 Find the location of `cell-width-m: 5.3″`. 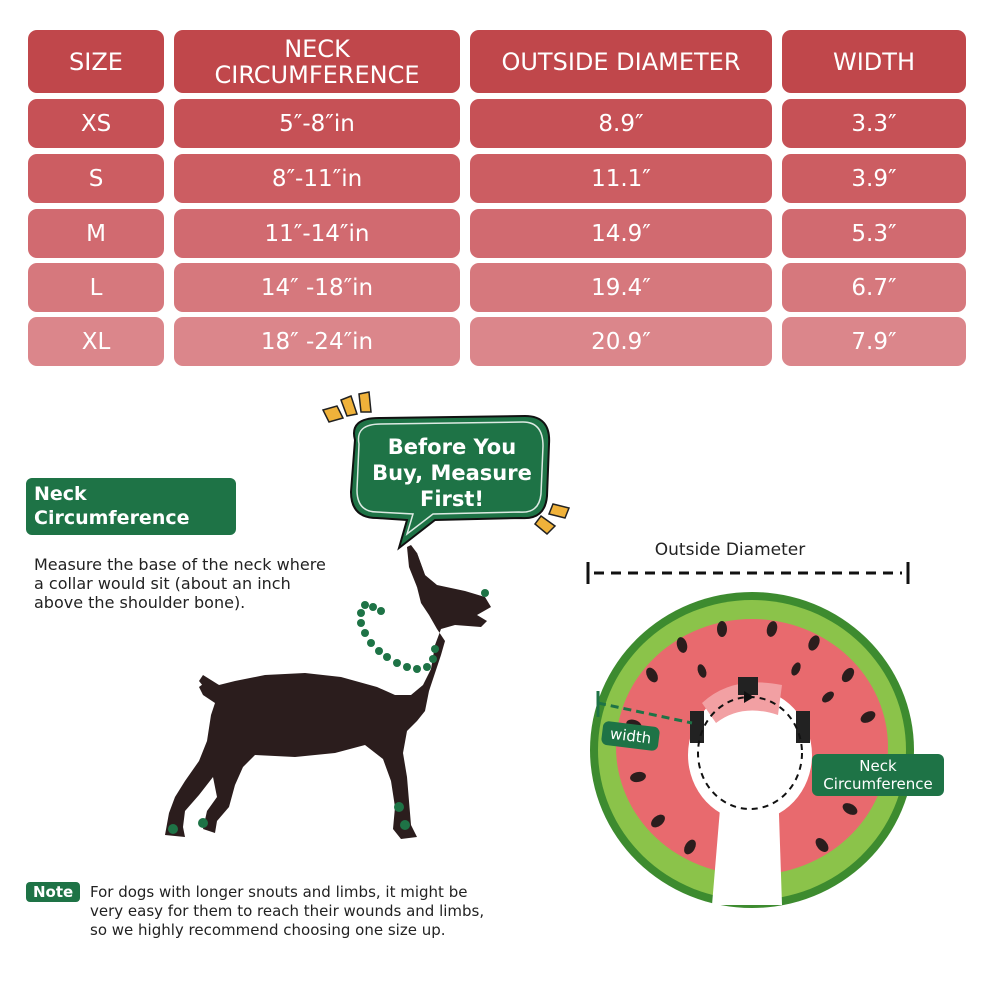

cell-width-m: 5.3″ is located at coordinates (874, 233).